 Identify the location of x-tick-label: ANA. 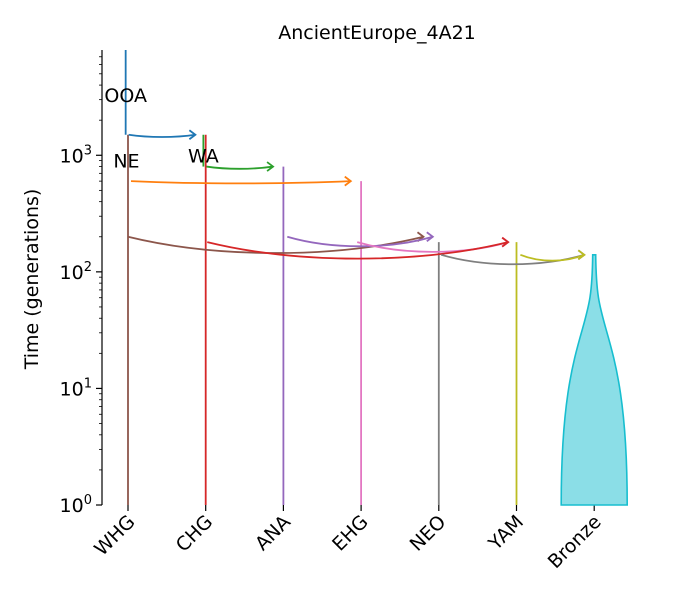
(273, 533).